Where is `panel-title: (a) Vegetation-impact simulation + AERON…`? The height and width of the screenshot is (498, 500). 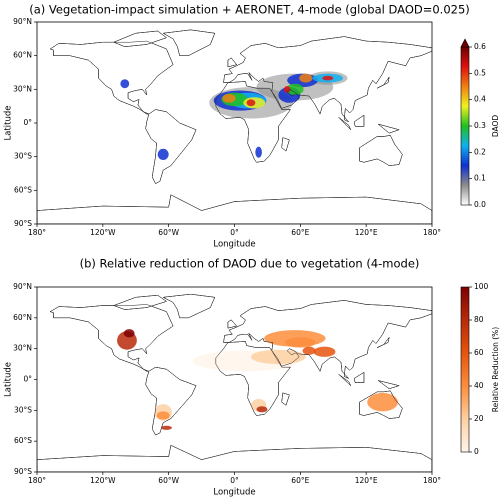
panel-title: (a) Vegetation-impact simulation + AERON… is located at coordinates (249, 10).